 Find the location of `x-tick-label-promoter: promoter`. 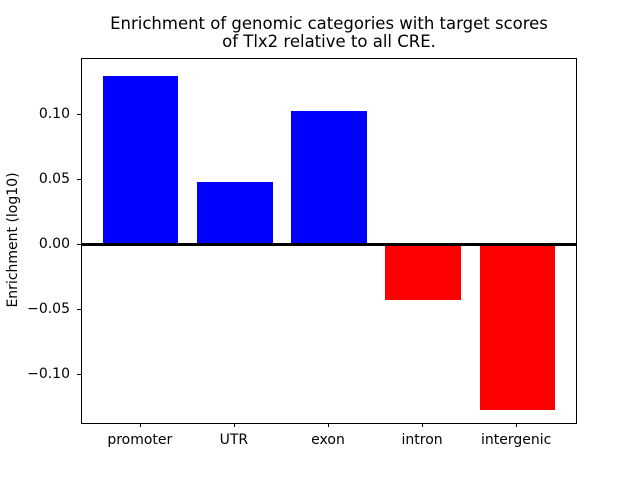

x-tick-label-promoter: promoter is located at coordinates (140, 440).